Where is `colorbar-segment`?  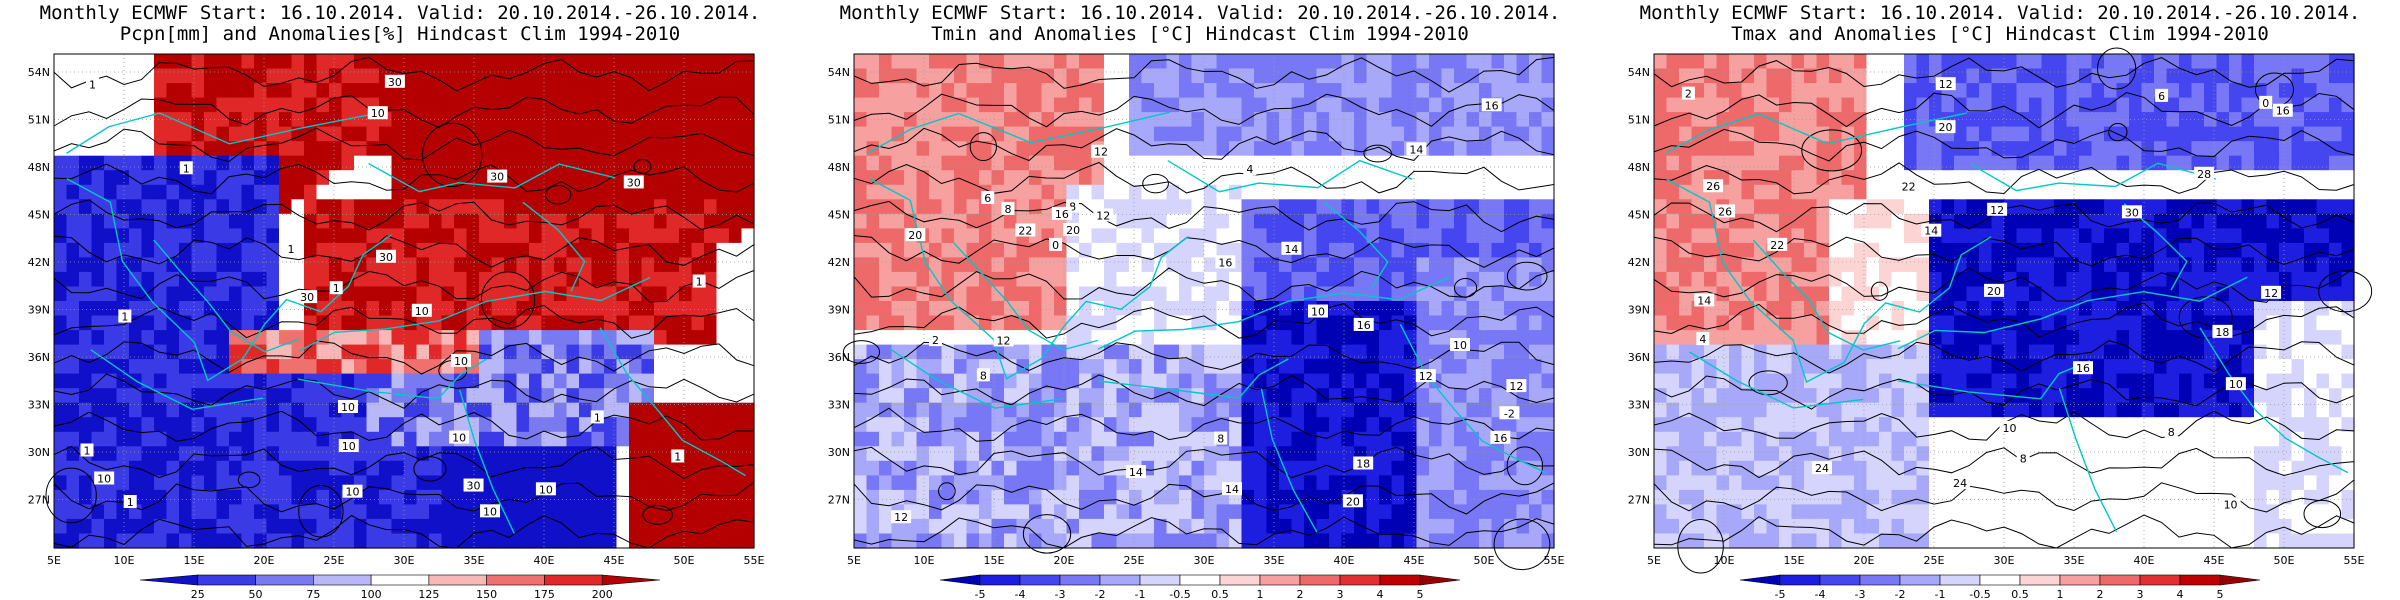
colorbar-segment is located at coordinates (1240, 580).